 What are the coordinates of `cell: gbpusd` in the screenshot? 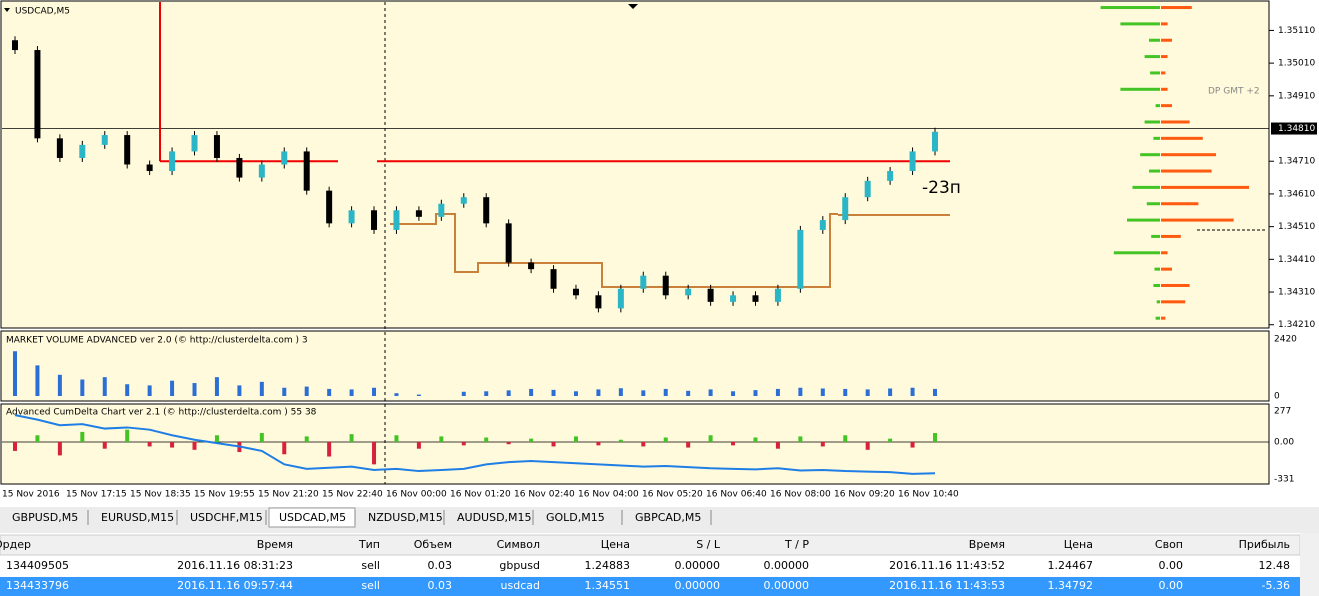 It's located at (519, 565).